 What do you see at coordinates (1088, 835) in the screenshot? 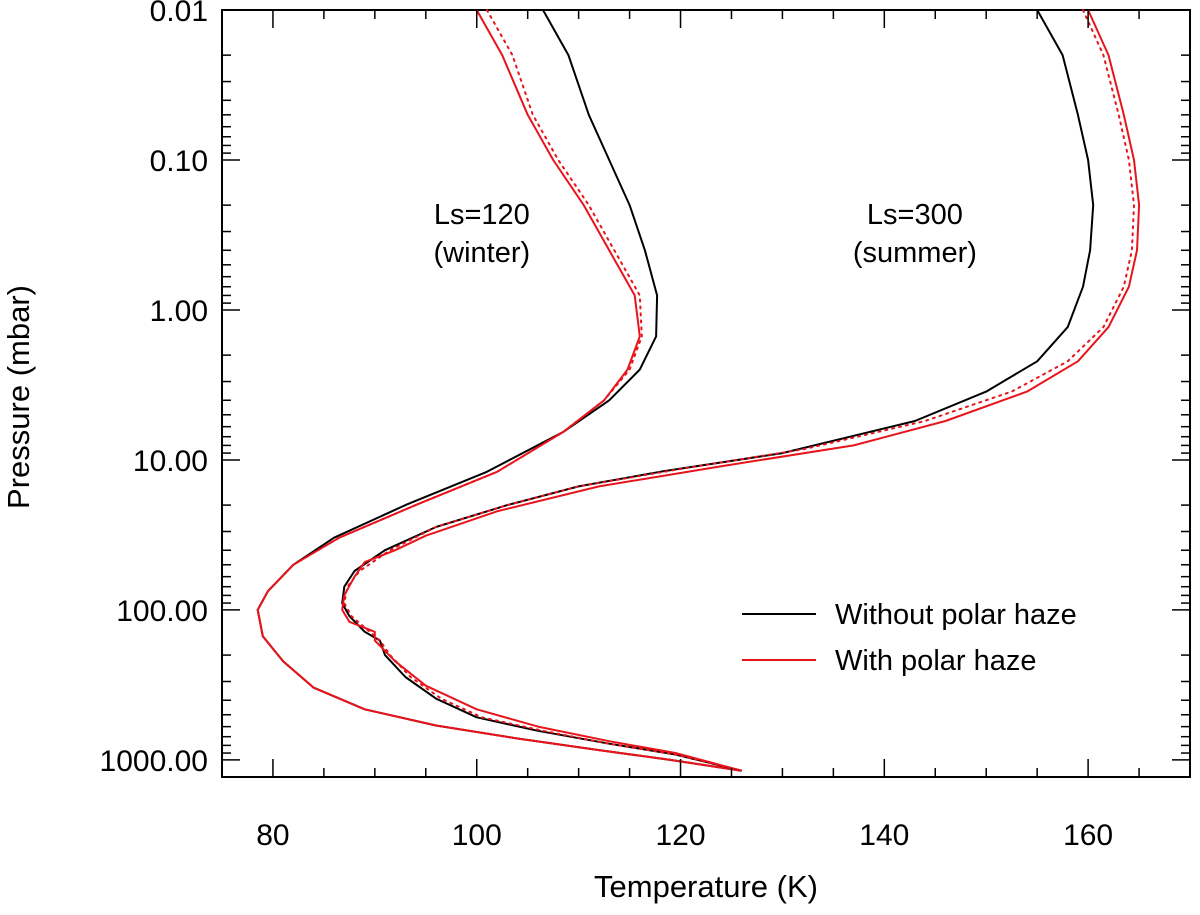
I see `x-tick-label: 160` at bounding box center [1088, 835].